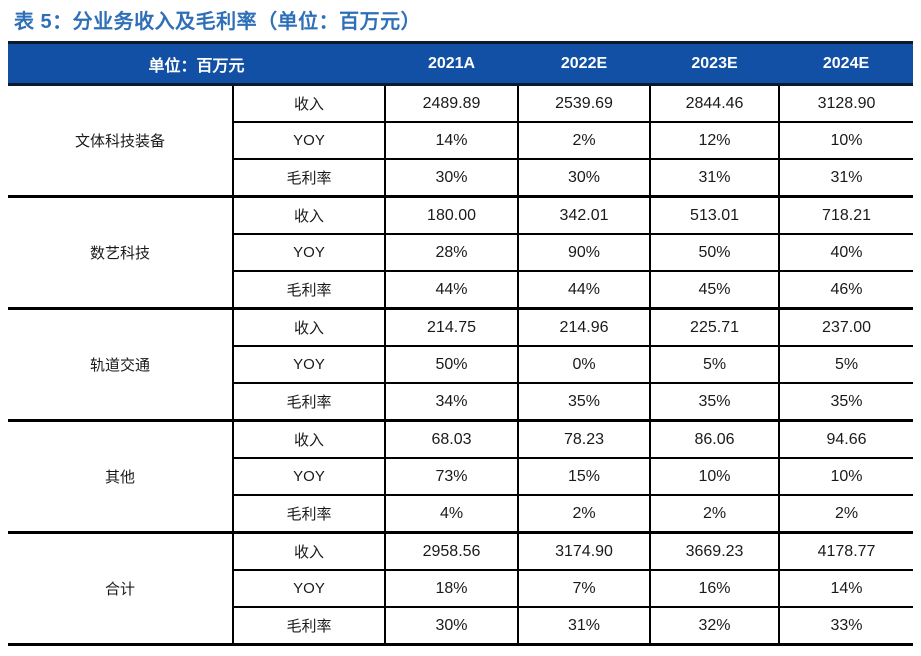 This screenshot has height=656, width=921. What do you see at coordinates (452, 63) in the screenshot?
I see `header-year-2021a: 2021A` at bounding box center [452, 63].